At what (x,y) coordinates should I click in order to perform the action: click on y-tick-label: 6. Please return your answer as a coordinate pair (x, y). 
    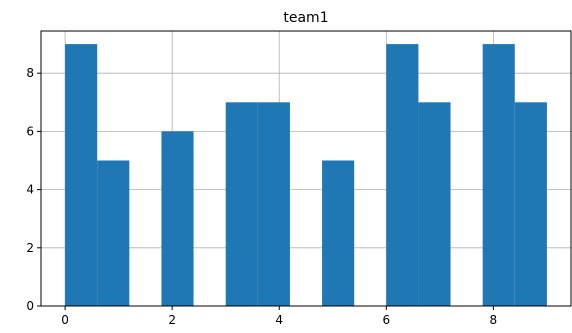
    Looking at the image, I should click on (30, 131).